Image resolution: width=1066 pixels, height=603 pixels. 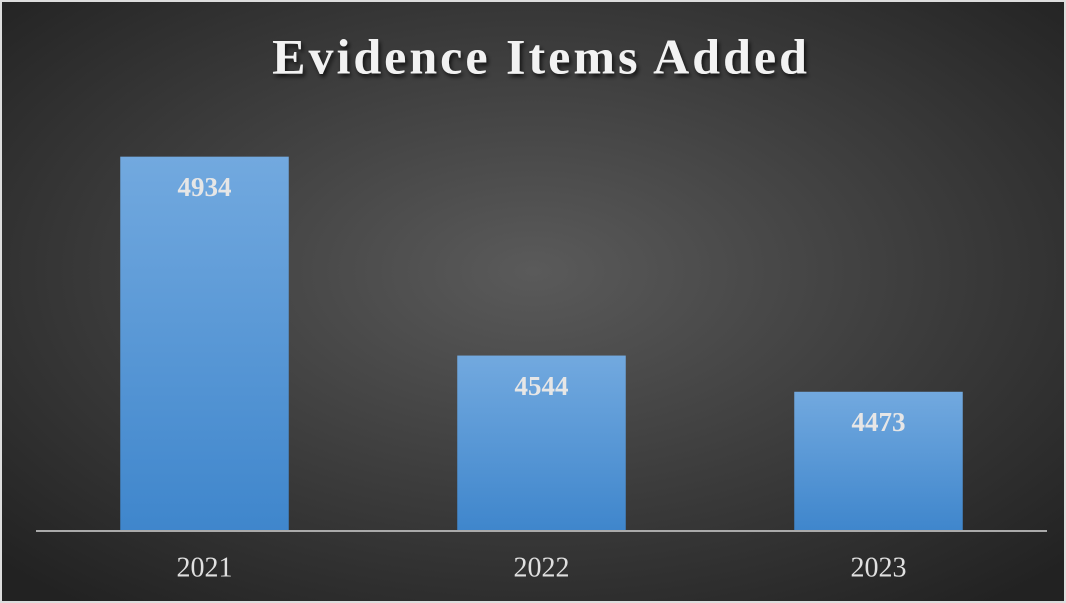 What do you see at coordinates (205, 567) in the screenshot?
I see `x-tick-label: 2021` at bounding box center [205, 567].